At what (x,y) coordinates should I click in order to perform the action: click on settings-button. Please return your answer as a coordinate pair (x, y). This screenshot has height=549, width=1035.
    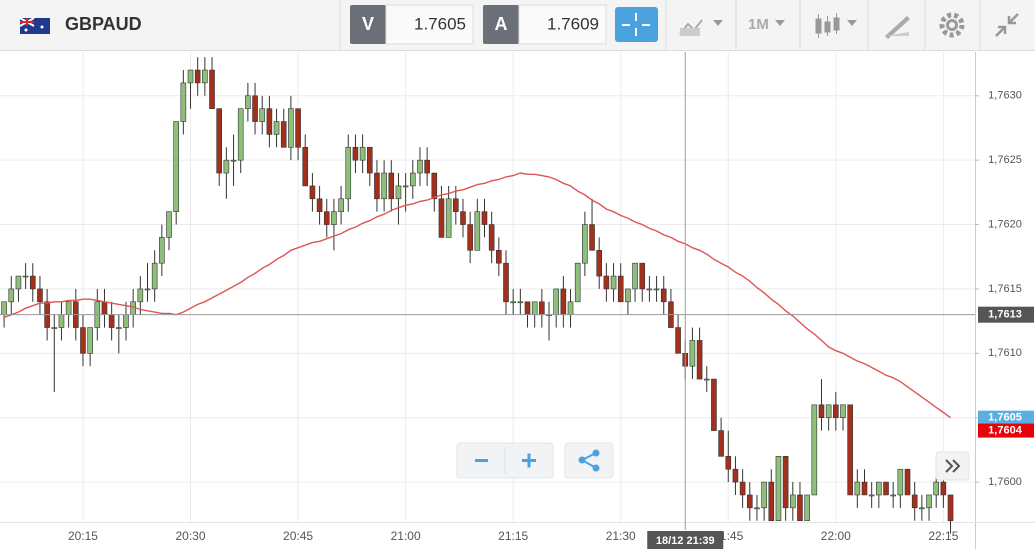
    Looking at the image, I should click on (952, 25).